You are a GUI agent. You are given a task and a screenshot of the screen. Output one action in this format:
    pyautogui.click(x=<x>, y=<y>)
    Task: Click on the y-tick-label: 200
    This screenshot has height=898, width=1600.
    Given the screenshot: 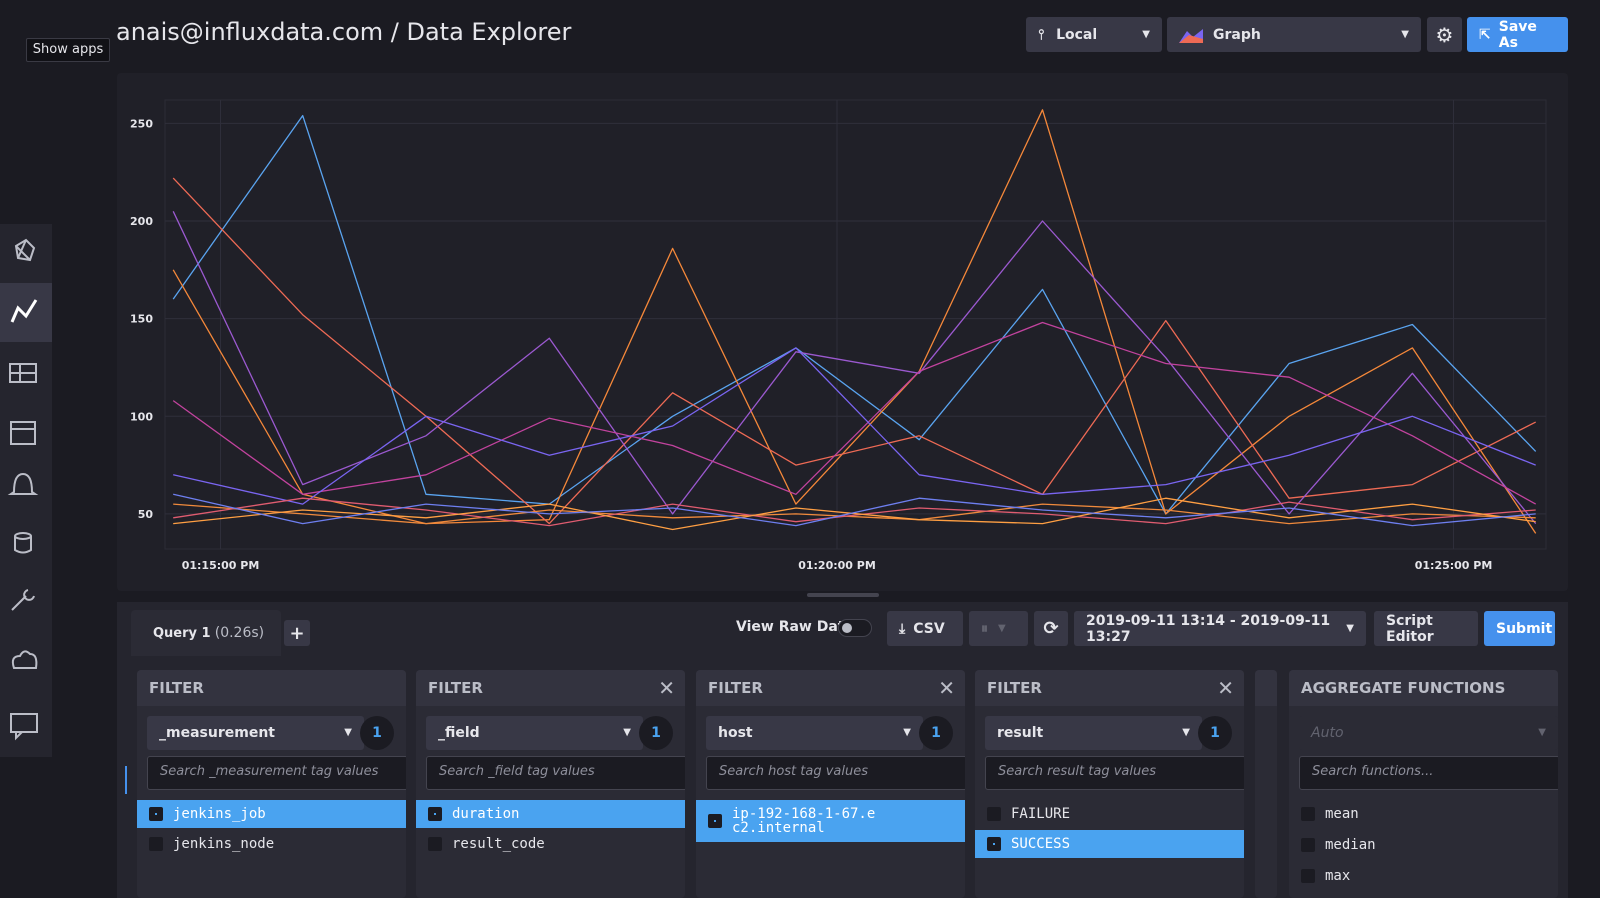 What is the action you would take?
    pyautogui.click(x=141, y=221)
    